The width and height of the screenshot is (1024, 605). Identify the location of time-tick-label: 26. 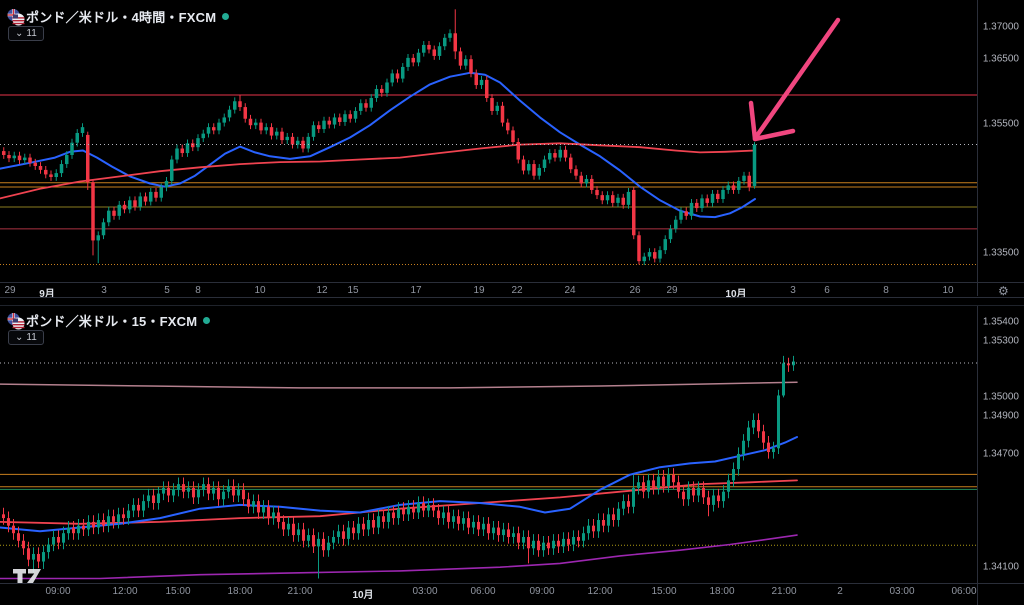
(635, 290).